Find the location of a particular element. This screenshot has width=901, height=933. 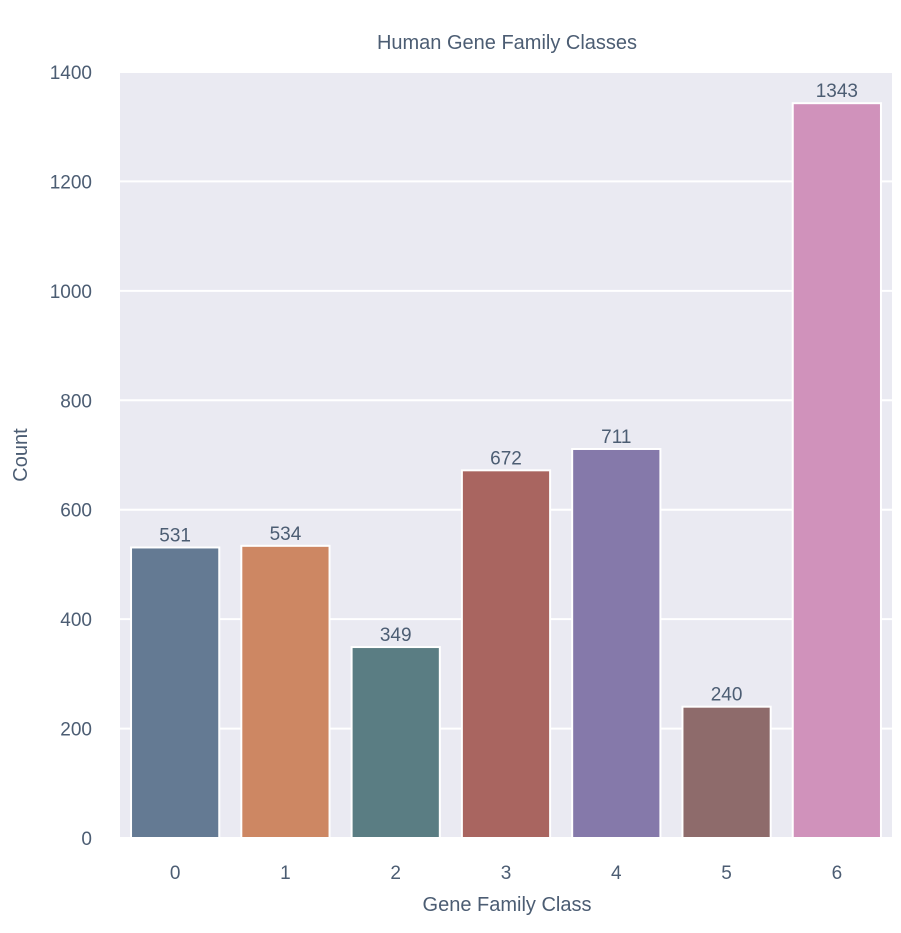

y-tick-label: 400 is located at coordinates (76, 620).